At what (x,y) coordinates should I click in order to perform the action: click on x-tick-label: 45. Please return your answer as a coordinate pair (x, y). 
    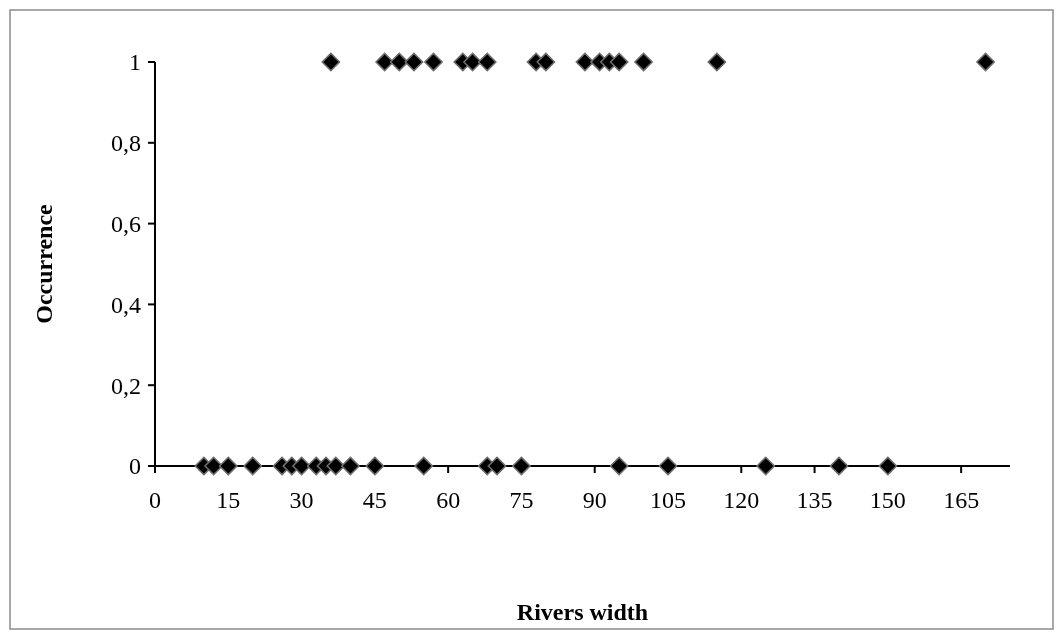
    Looking at the image, I should click on (374, 500).